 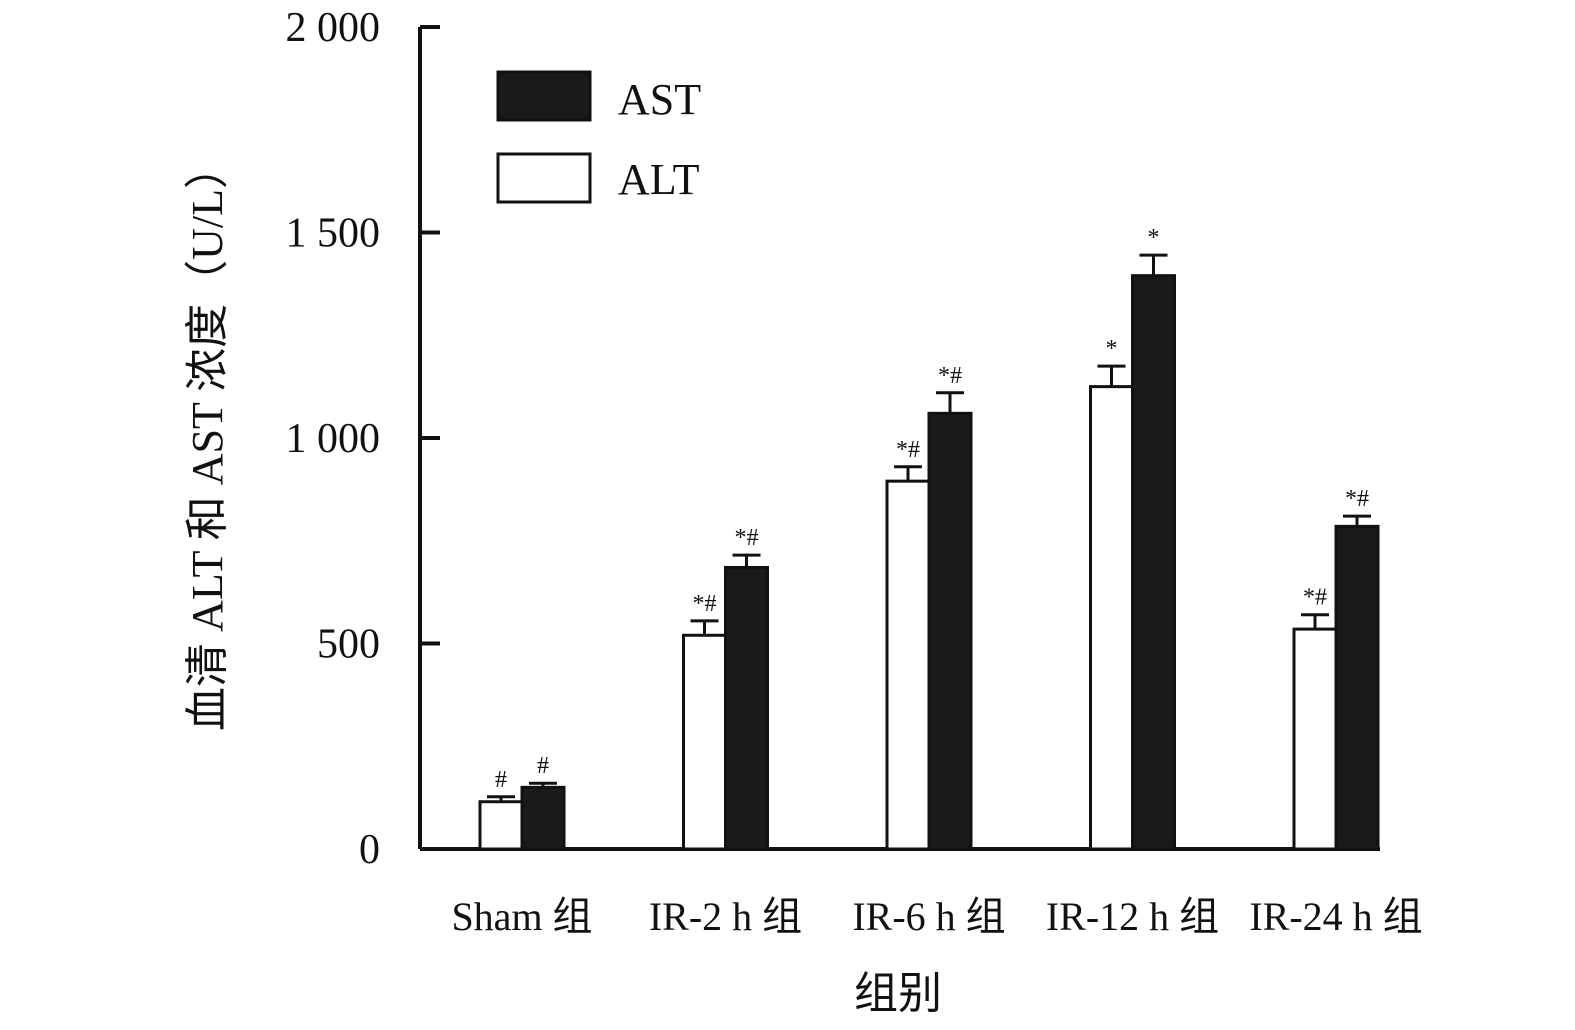 I want to click on x-axis-tick-labels: Sham 组 IR-2 h 组 IR-6 h 组 IR-12 h 组 IR-24 h 组, so click(x=936, y=916).